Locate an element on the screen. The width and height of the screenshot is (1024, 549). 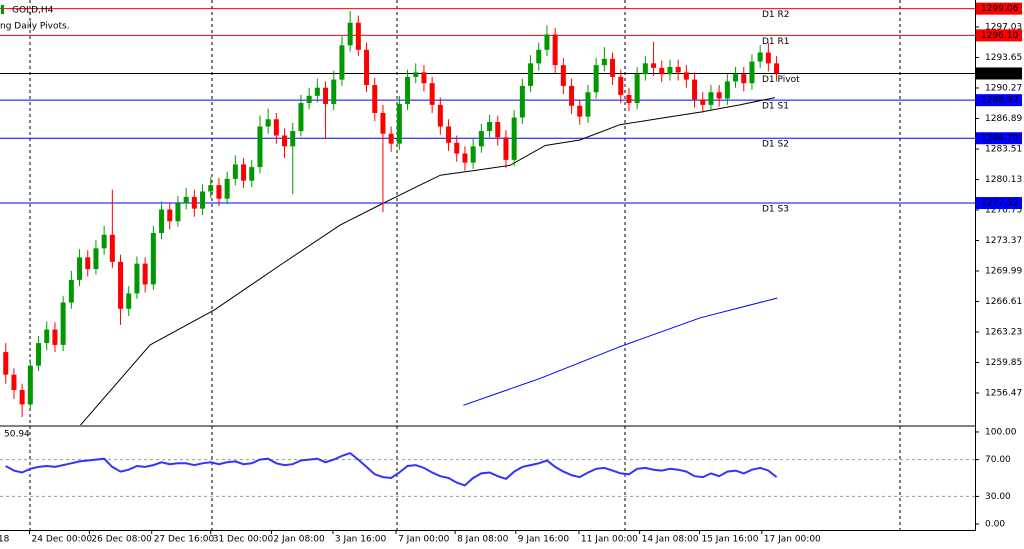
pivot-label: D1 S3 is located at coordinates (775, 210).